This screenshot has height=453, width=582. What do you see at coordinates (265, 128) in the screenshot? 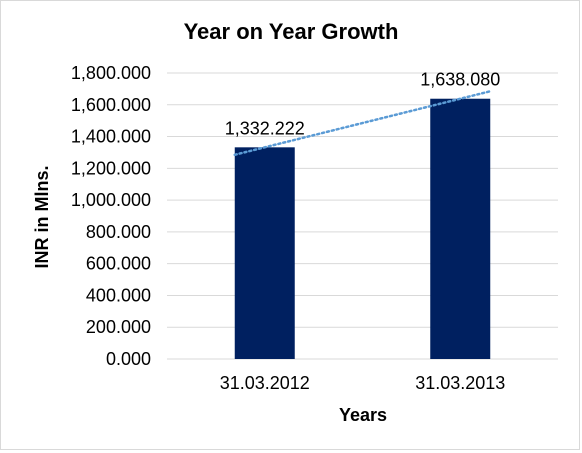
I see `data-label: 1,332.222` at bounding box center [265, 128].